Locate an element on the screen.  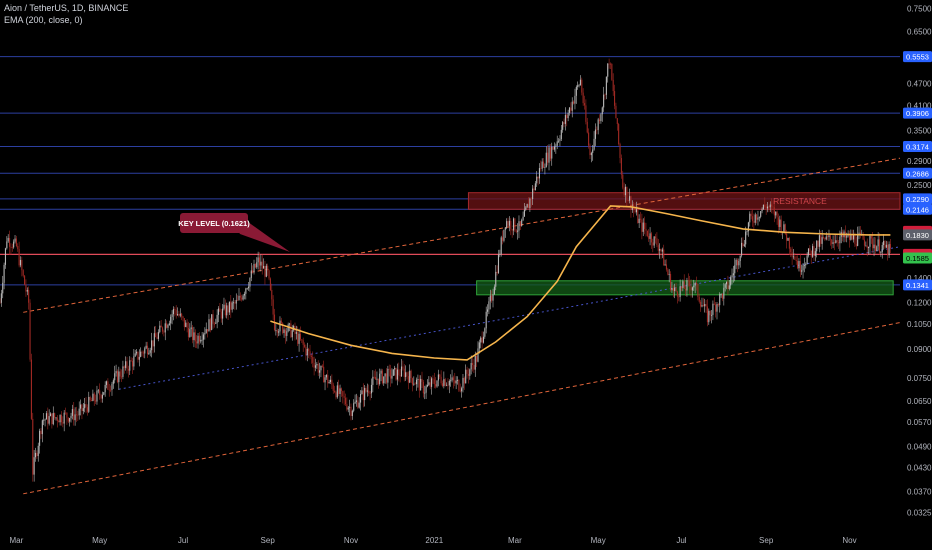
resistance-zone is located at coordinates (684, 201).